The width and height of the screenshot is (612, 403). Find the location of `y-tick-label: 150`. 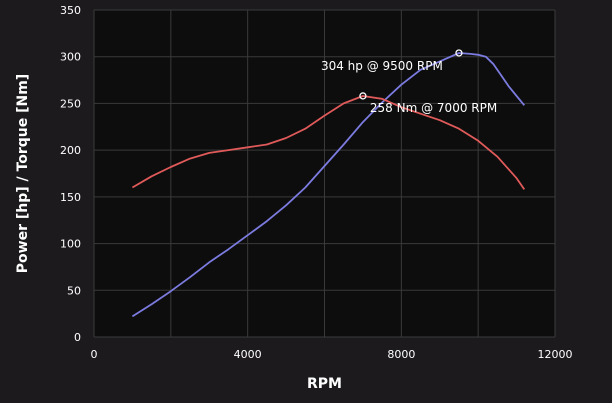

y-tick-label: 150 is located at coordinates (70, 197).